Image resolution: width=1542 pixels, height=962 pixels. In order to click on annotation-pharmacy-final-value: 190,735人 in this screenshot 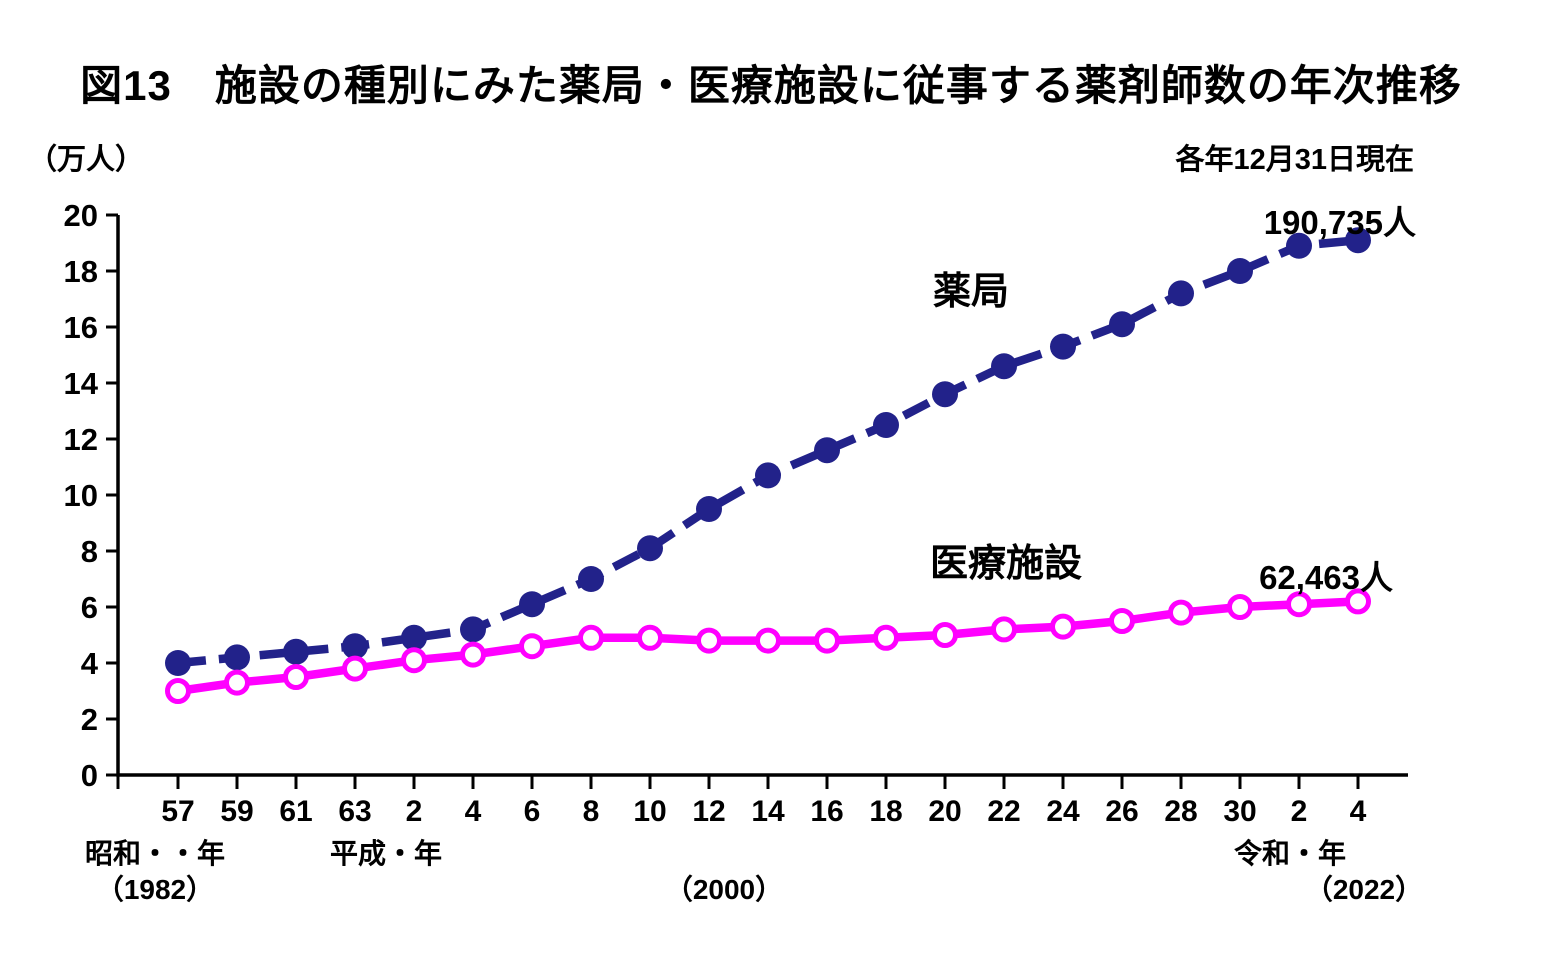, I will do `click(1339, 222)`.